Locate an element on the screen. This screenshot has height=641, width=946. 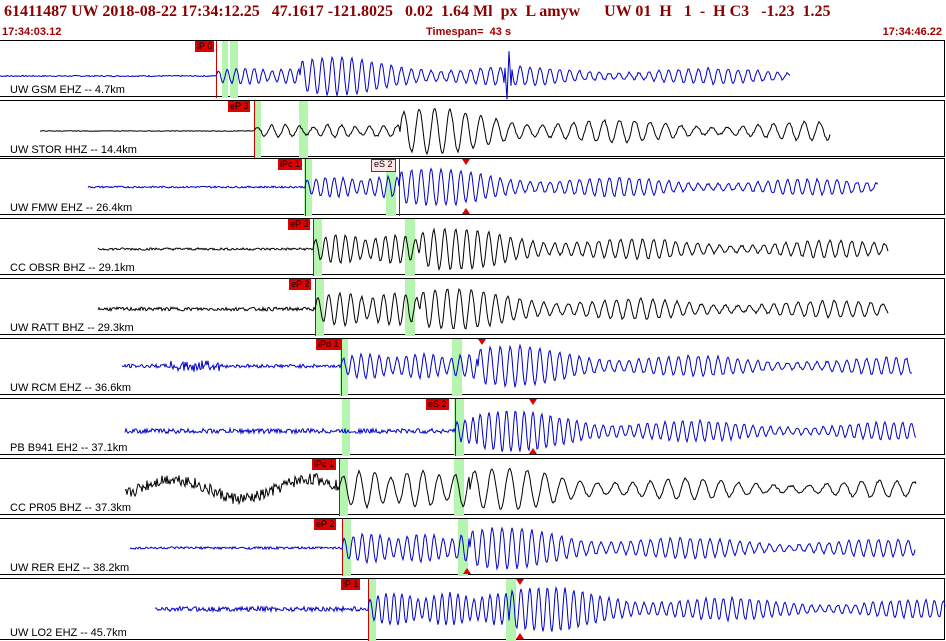
seismogram-panel: eP 3 CC OBSR BHZ -- 29.1km is located at coordinates (472, 247).